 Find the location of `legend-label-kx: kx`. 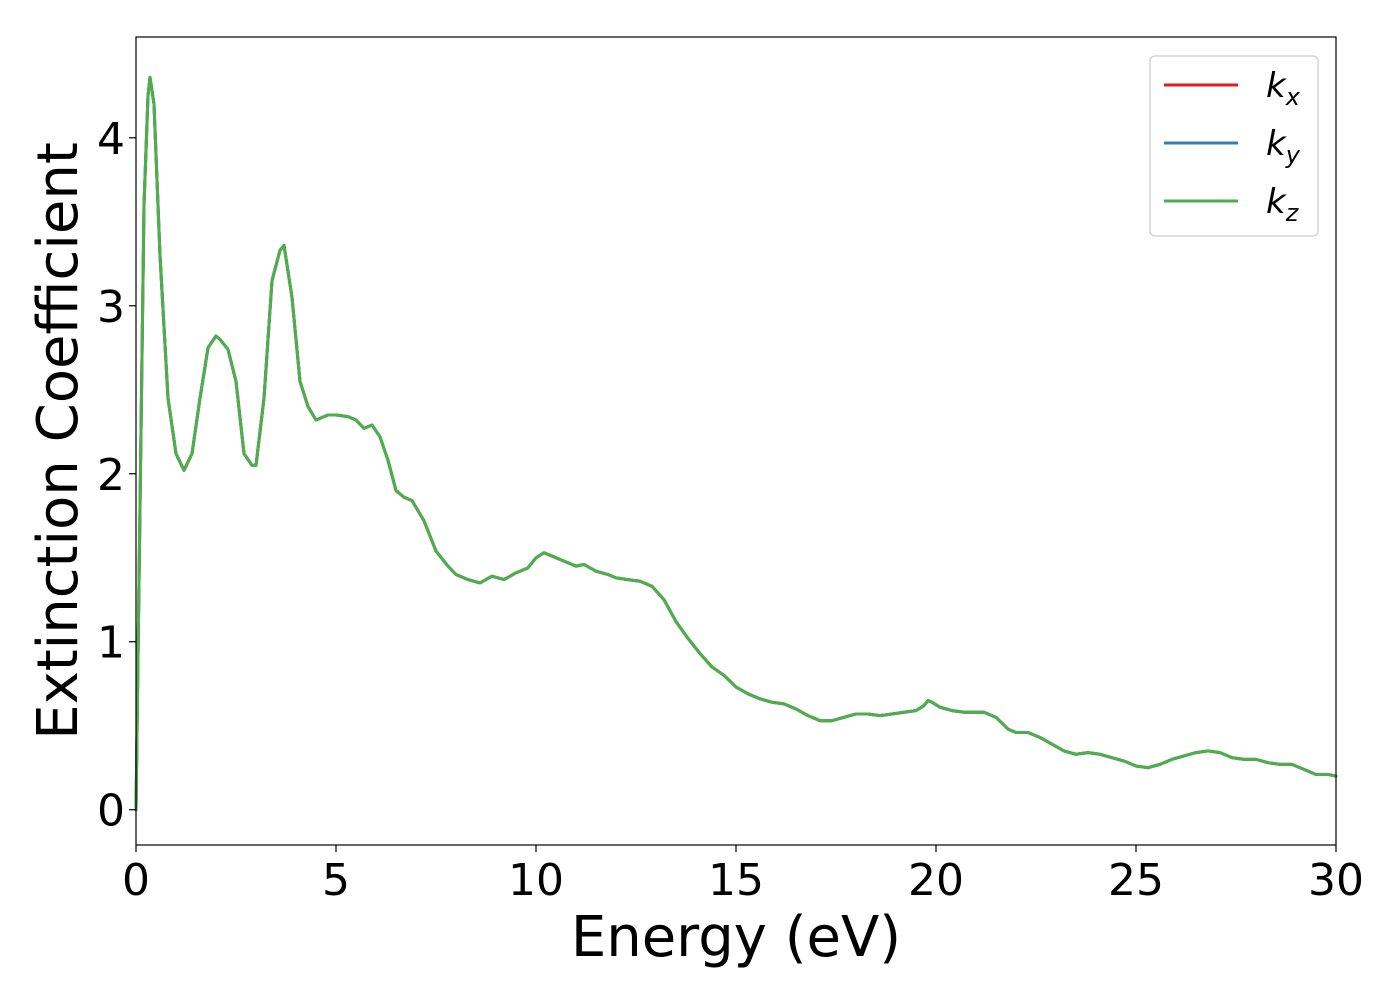

legend-label-kx: kx is located at coordinates (1283, 88).